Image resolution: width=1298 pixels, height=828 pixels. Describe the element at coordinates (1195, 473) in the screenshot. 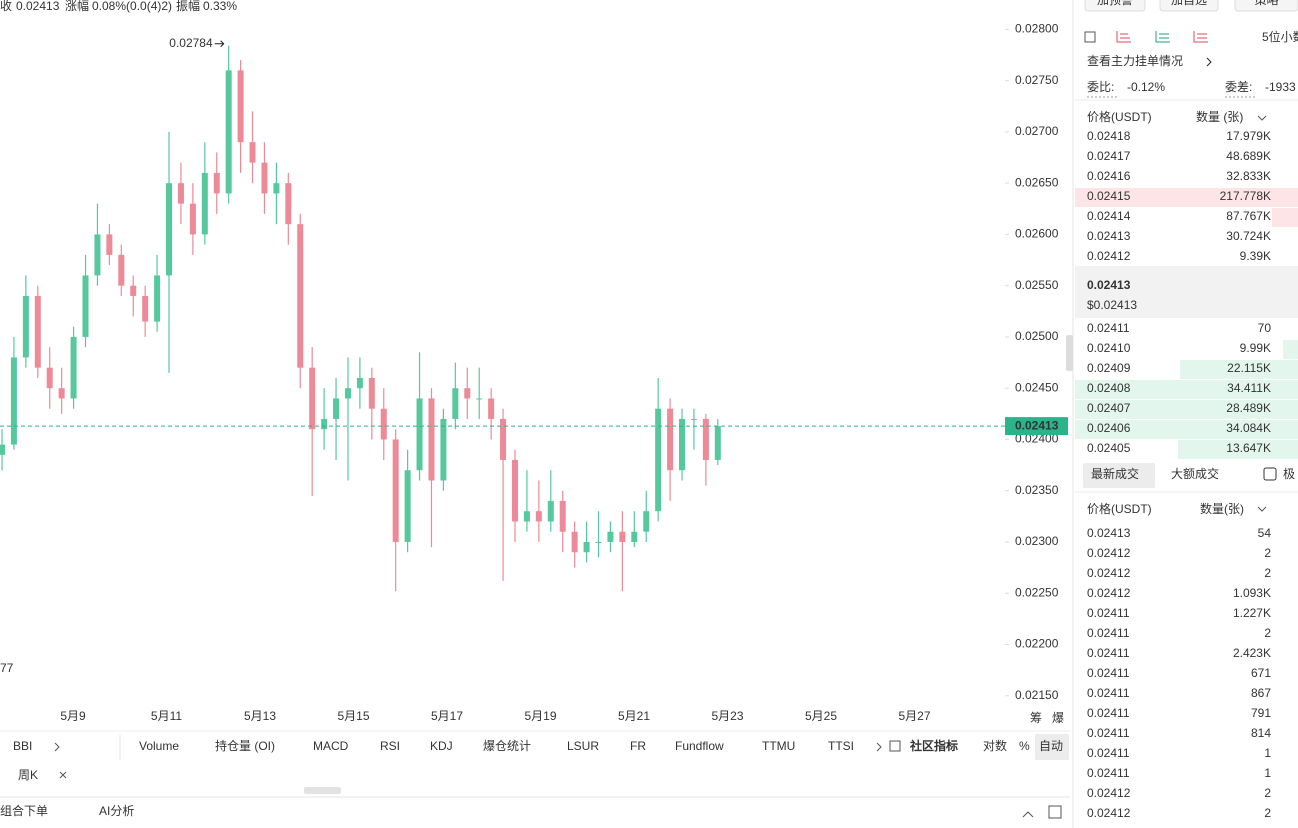

I see `trades-tab: 大额成交` at that location.